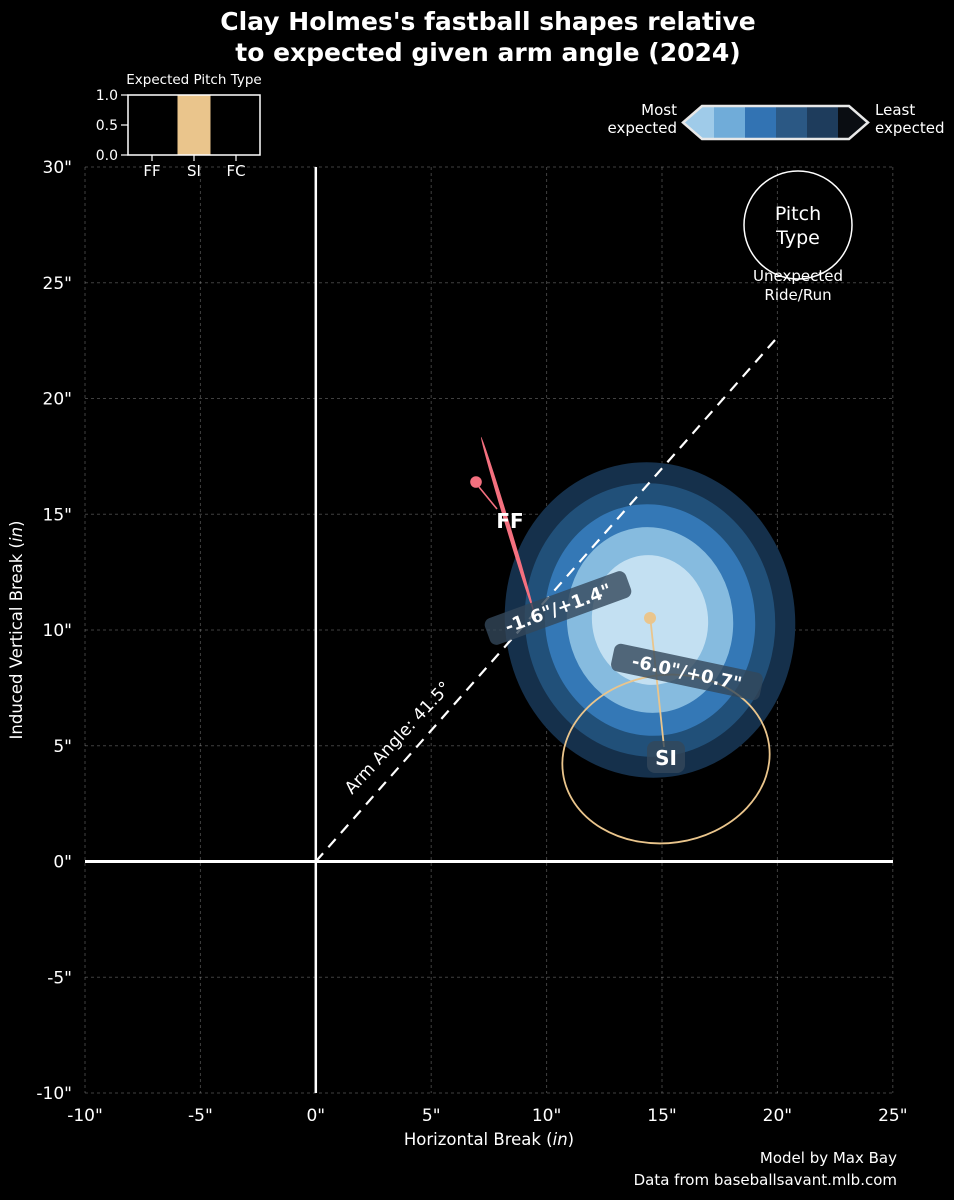  I want to click on si-annotation-box, so click(687, 672).